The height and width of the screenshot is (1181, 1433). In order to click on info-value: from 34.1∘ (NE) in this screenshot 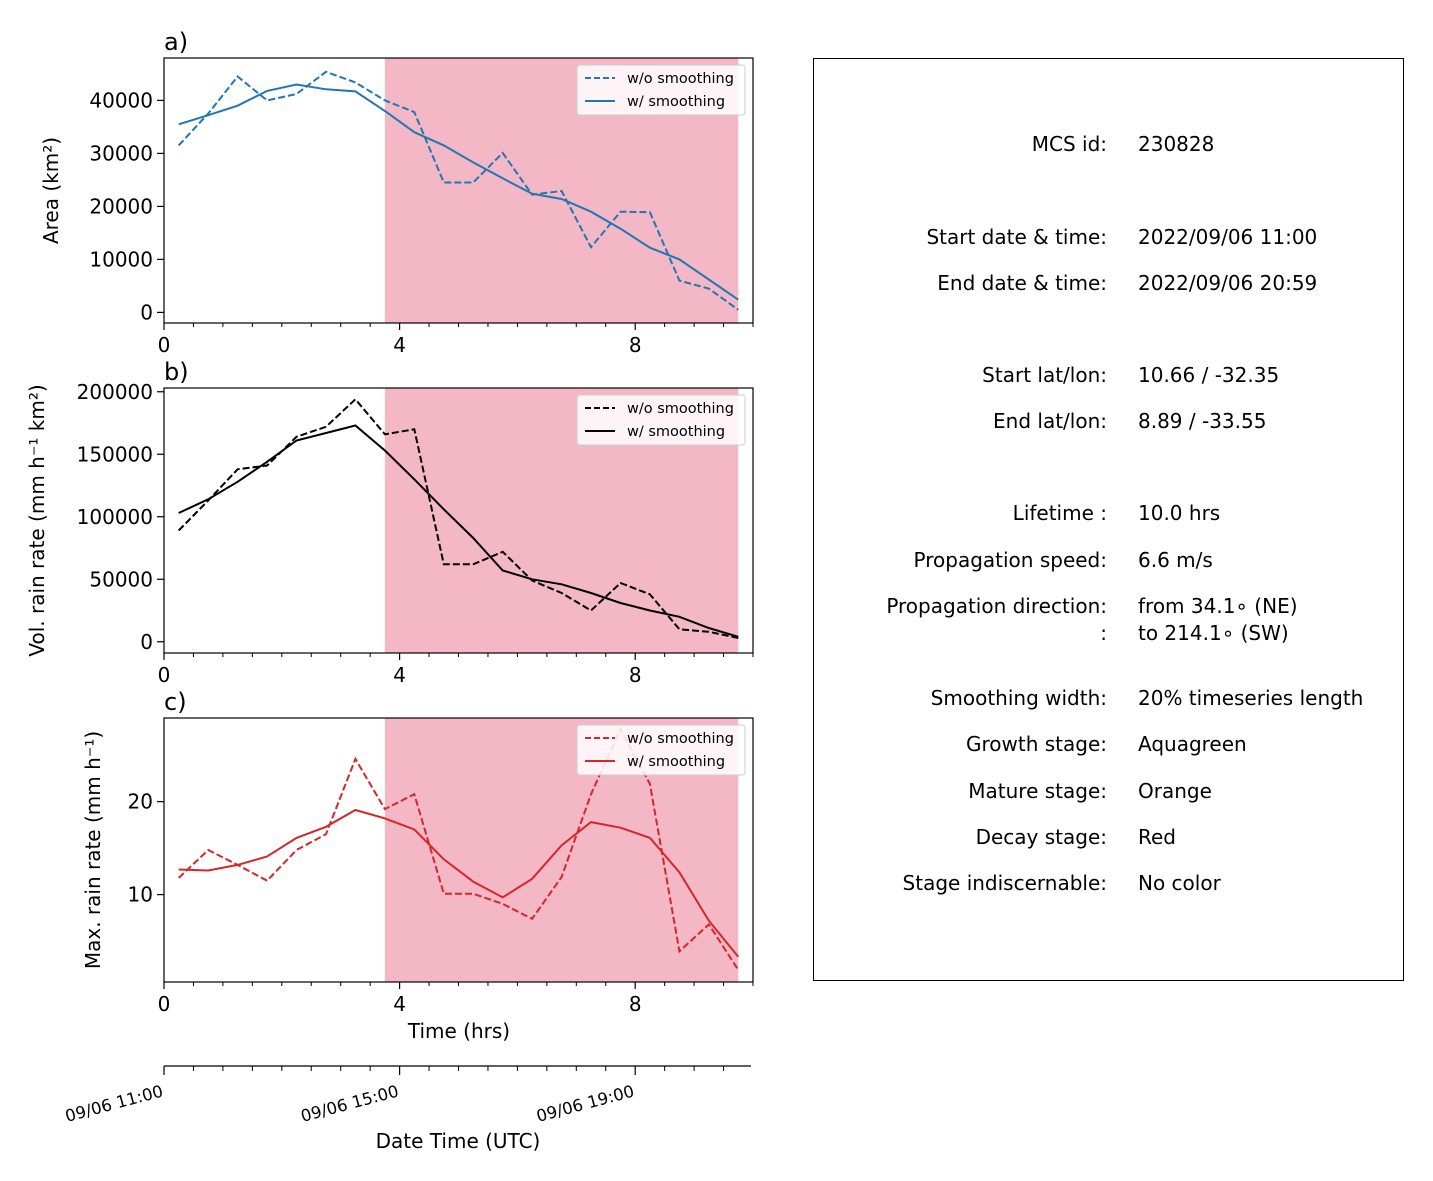, I will do `click(1218, 606)`.